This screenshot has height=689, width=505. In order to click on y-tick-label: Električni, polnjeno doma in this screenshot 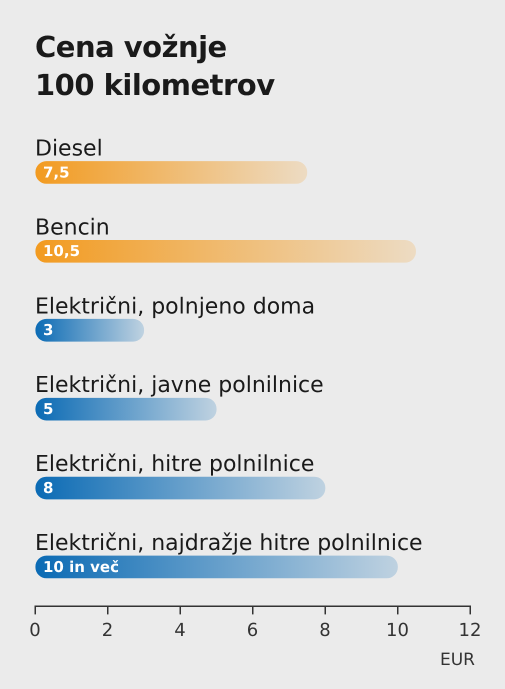, I will do `click(175, 307)`.